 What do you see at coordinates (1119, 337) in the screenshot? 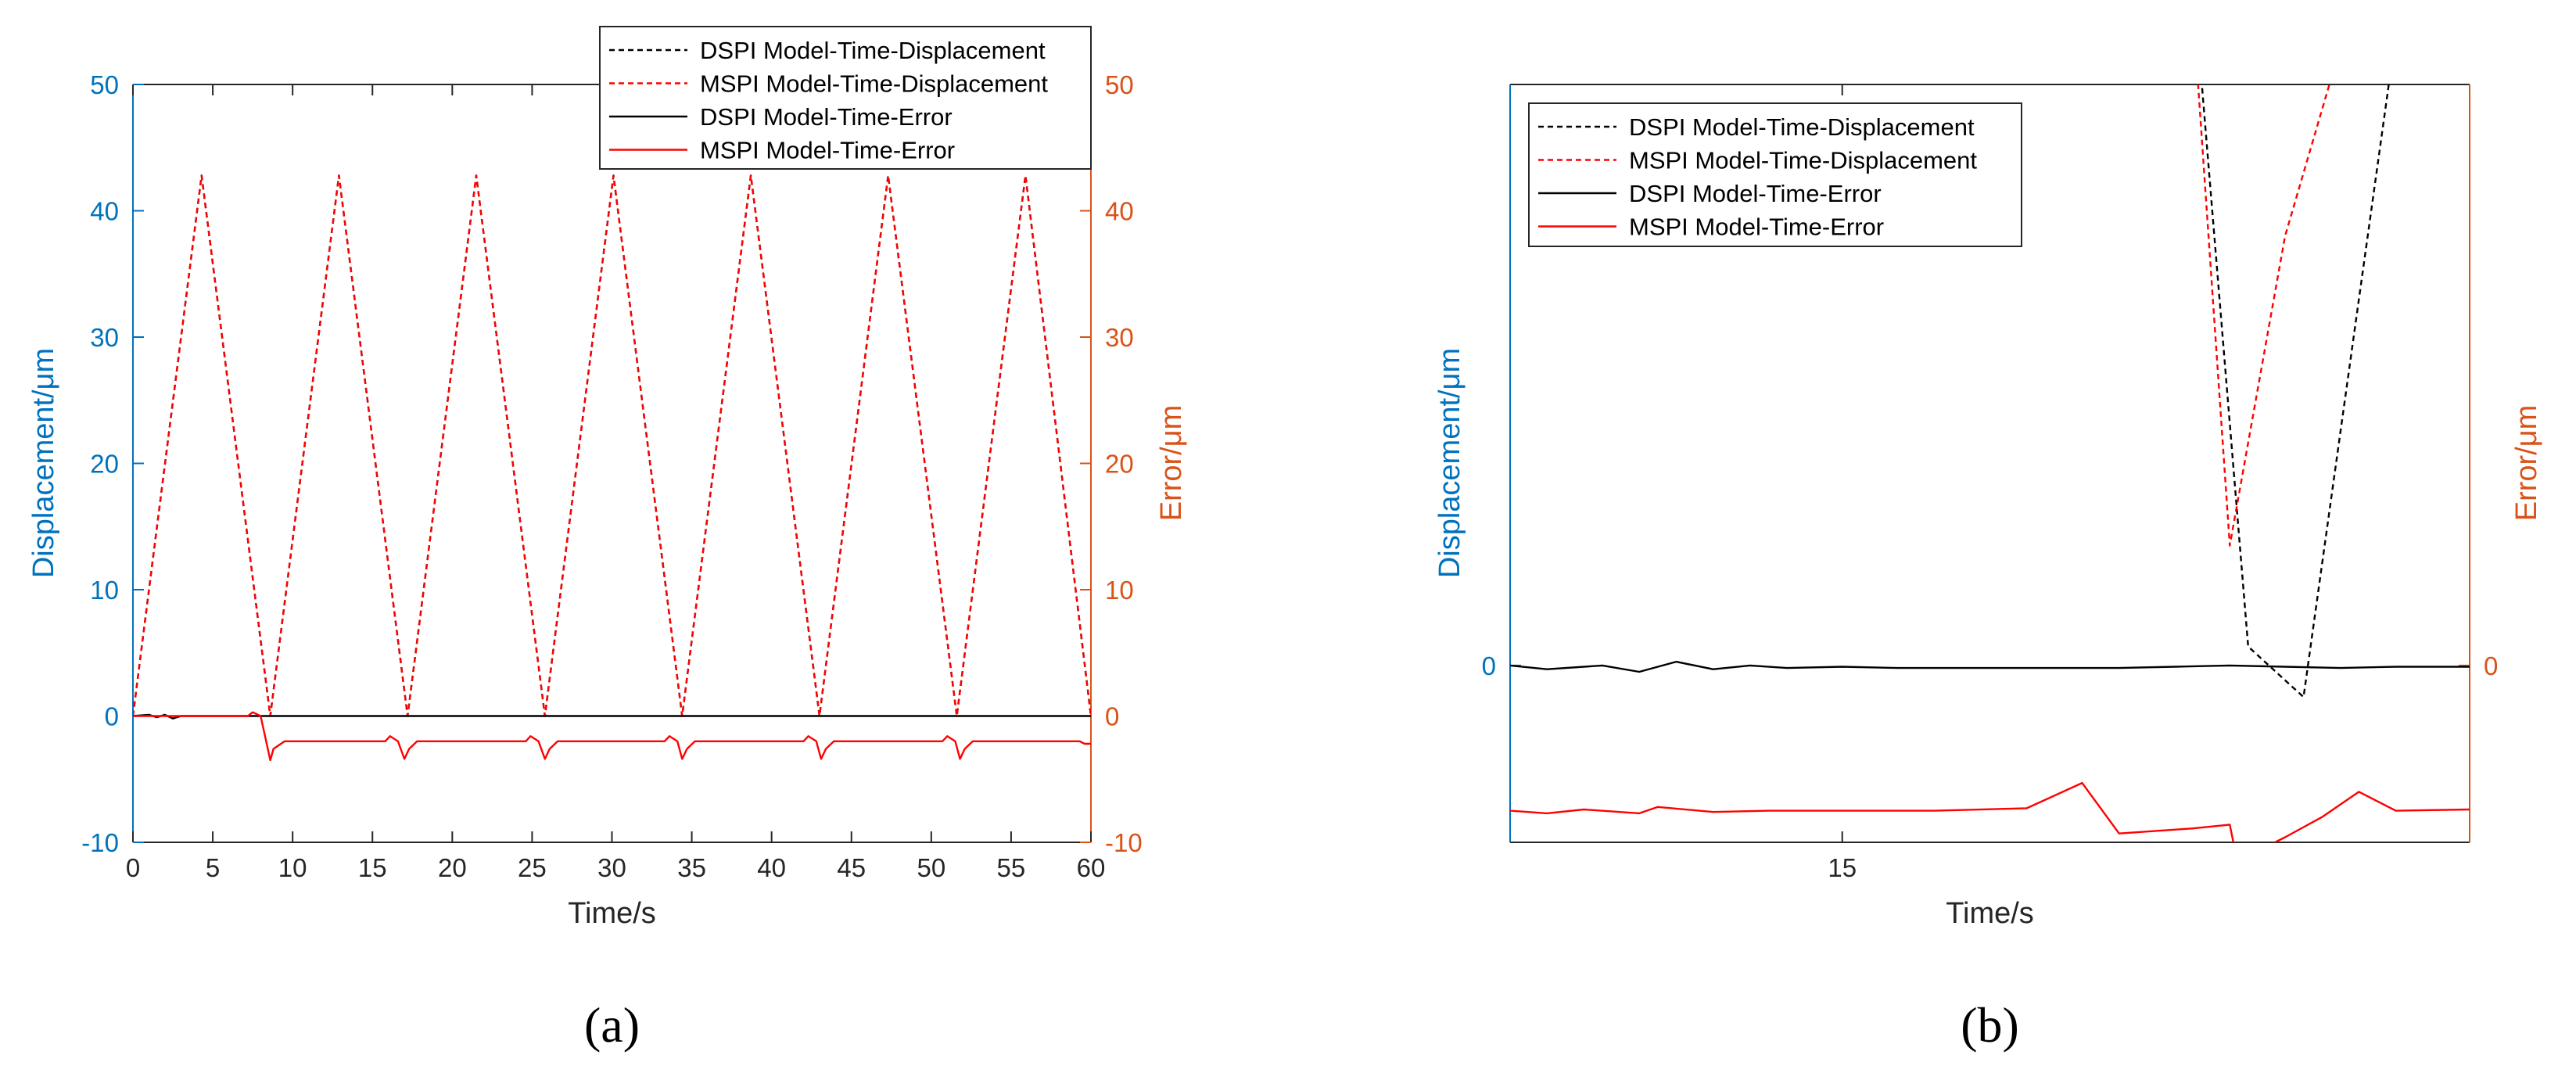
I see `y-right-tick-label: 30` at bounding box center [1119, 337].